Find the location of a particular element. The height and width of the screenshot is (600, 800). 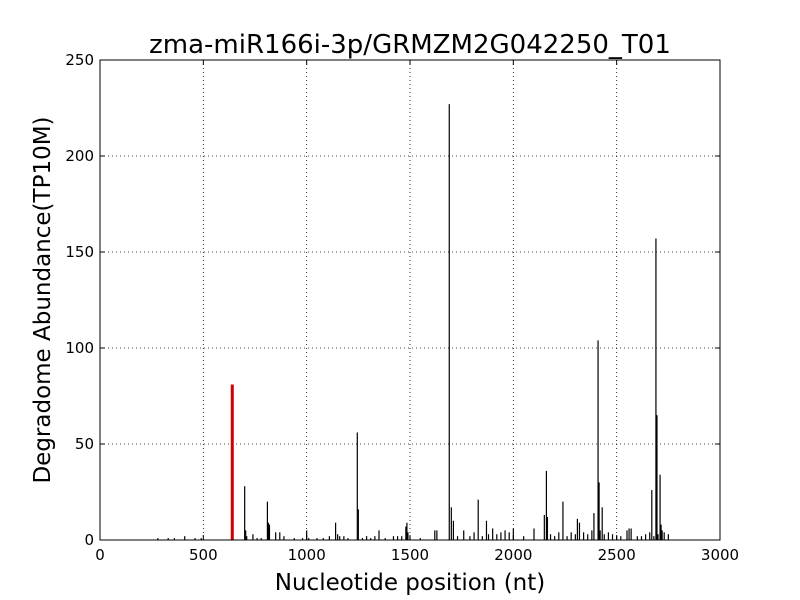

y-tick-label: 150 is located at coordinates (79, 252).